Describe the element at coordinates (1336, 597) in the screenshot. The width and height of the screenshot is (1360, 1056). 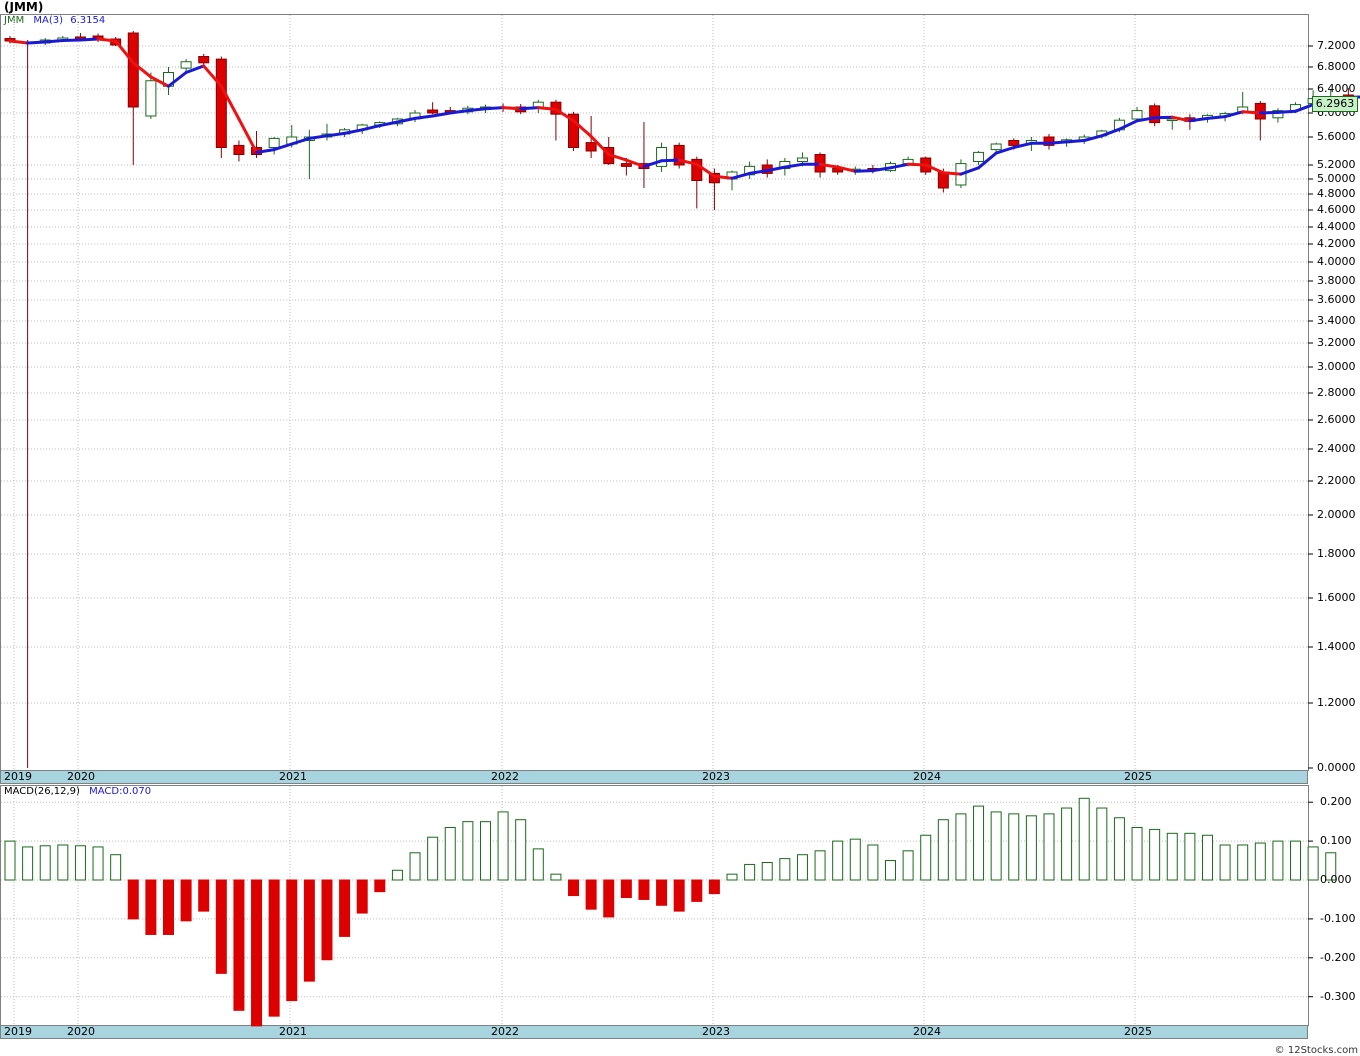
I see `price-y-tick-label: 1.6000` at that location.